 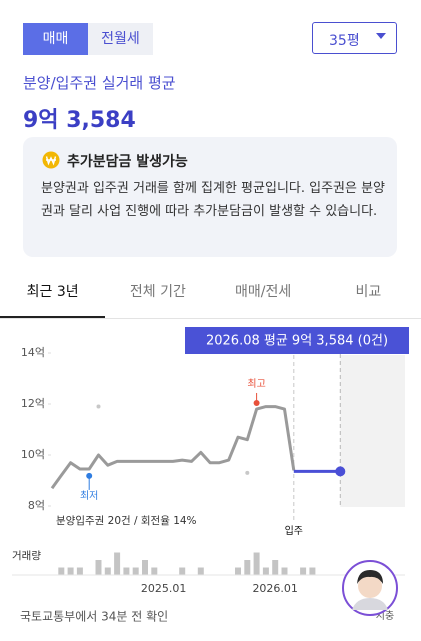 I want to click on deal-type-tabs: 매매 전월세, so click(x=88, y=39).